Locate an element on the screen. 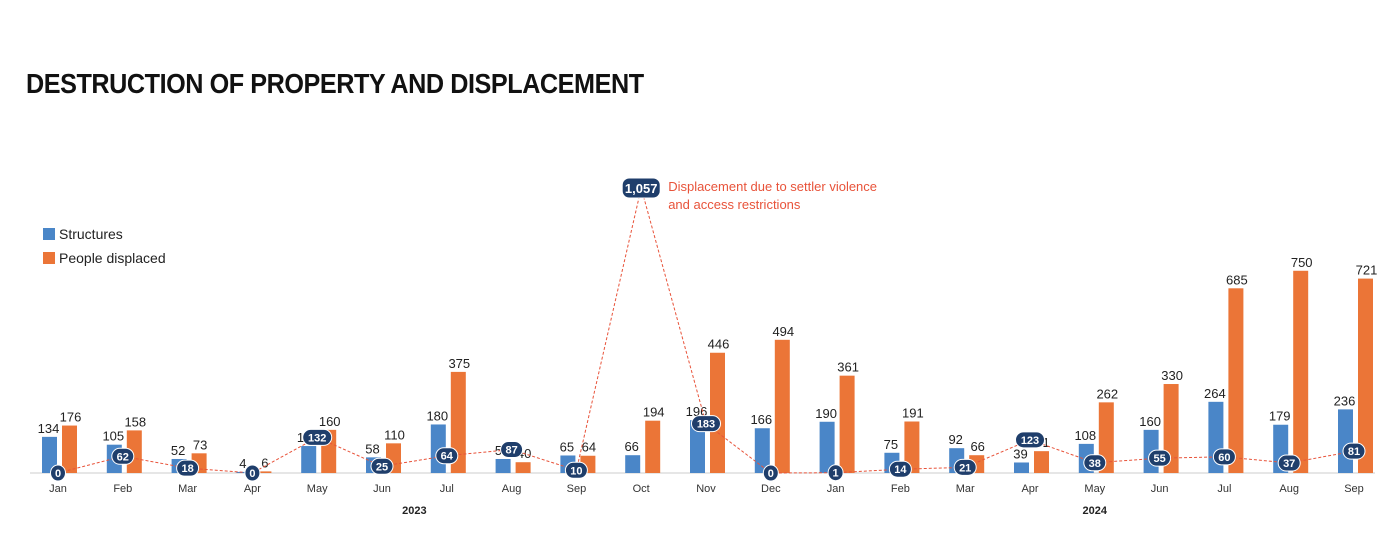 This screenshot has width=1391, height=554. label-people: 685 is located at coordinates (1237, 279).